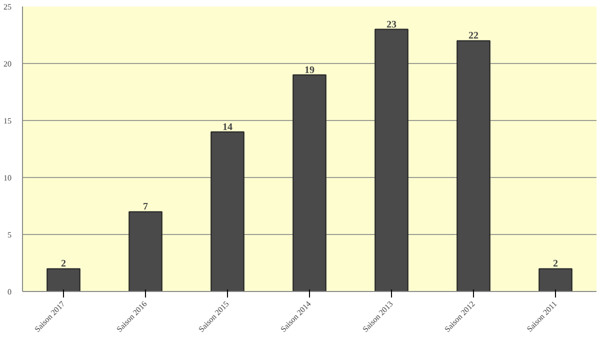 The image size is (600, 339). What do you see at coordinates (309, 70) in the screenshot?
I see `data-label: 19` at bounding box center [309, 70].